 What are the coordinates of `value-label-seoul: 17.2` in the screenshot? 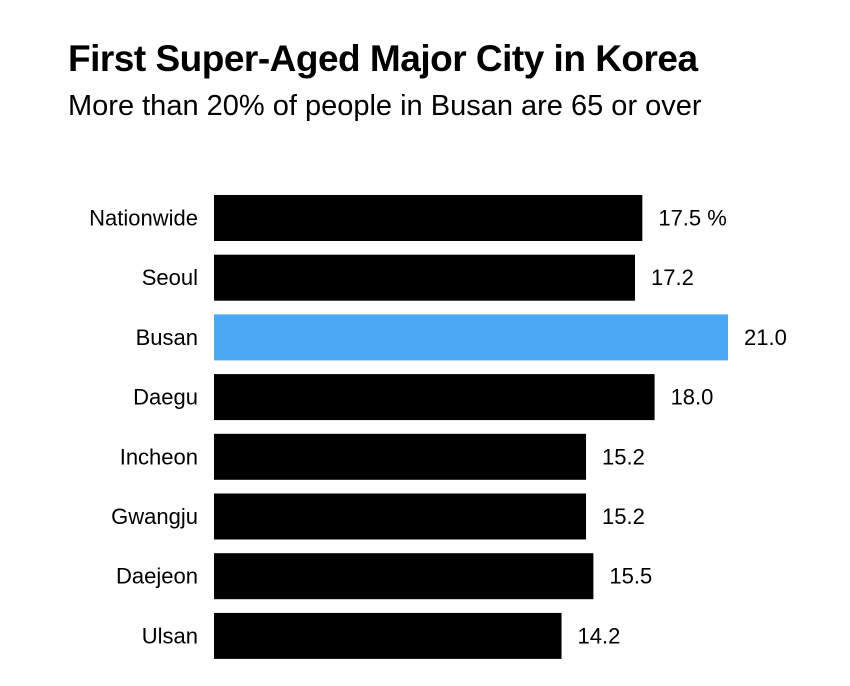 It's located at (672, 277).